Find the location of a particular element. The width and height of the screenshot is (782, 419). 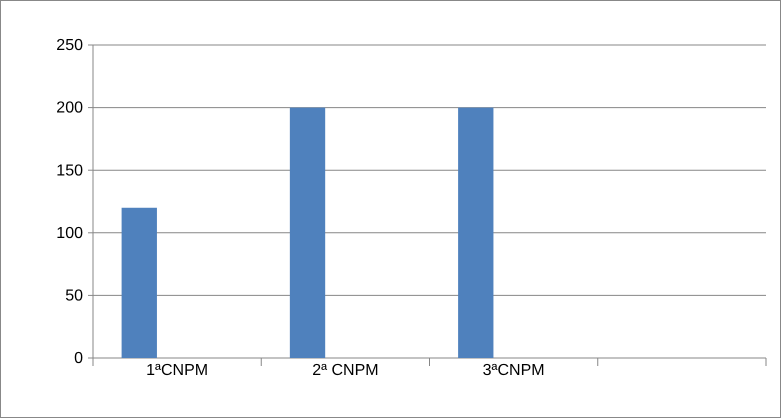

x-tick-label: 3ªCNPM is located at coordinates (513, 370).